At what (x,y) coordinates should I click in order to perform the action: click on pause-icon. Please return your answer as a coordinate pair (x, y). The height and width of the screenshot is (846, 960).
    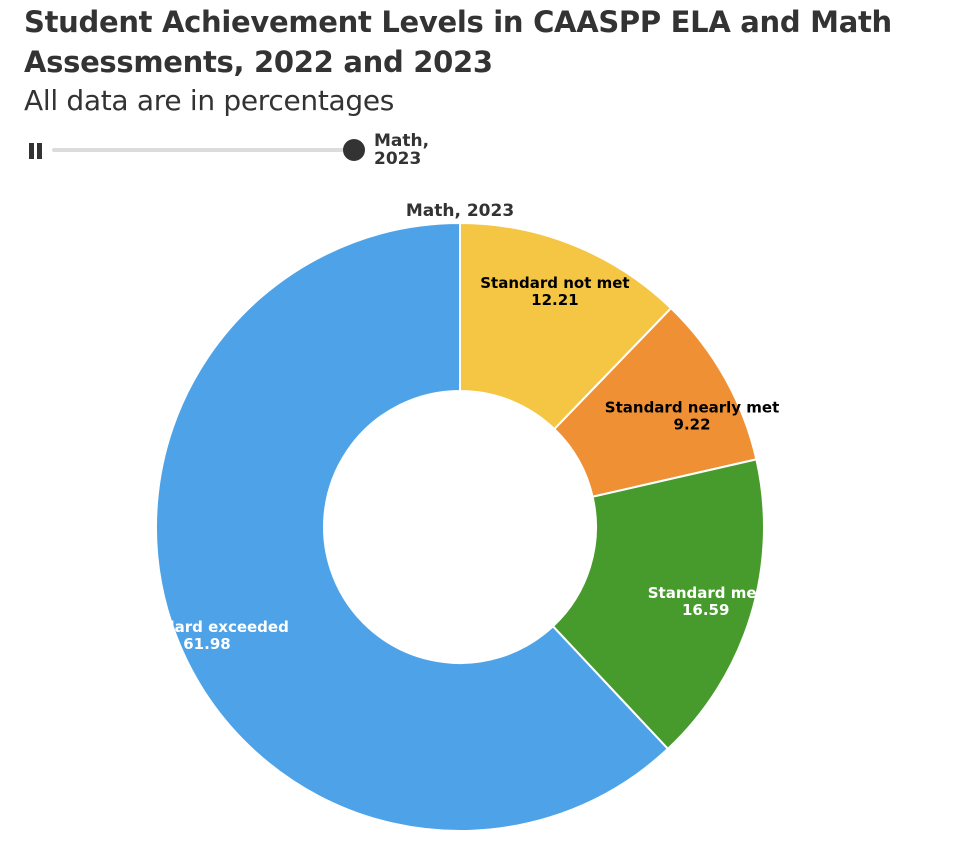
    Looking at the image, I should click on (35, 151).